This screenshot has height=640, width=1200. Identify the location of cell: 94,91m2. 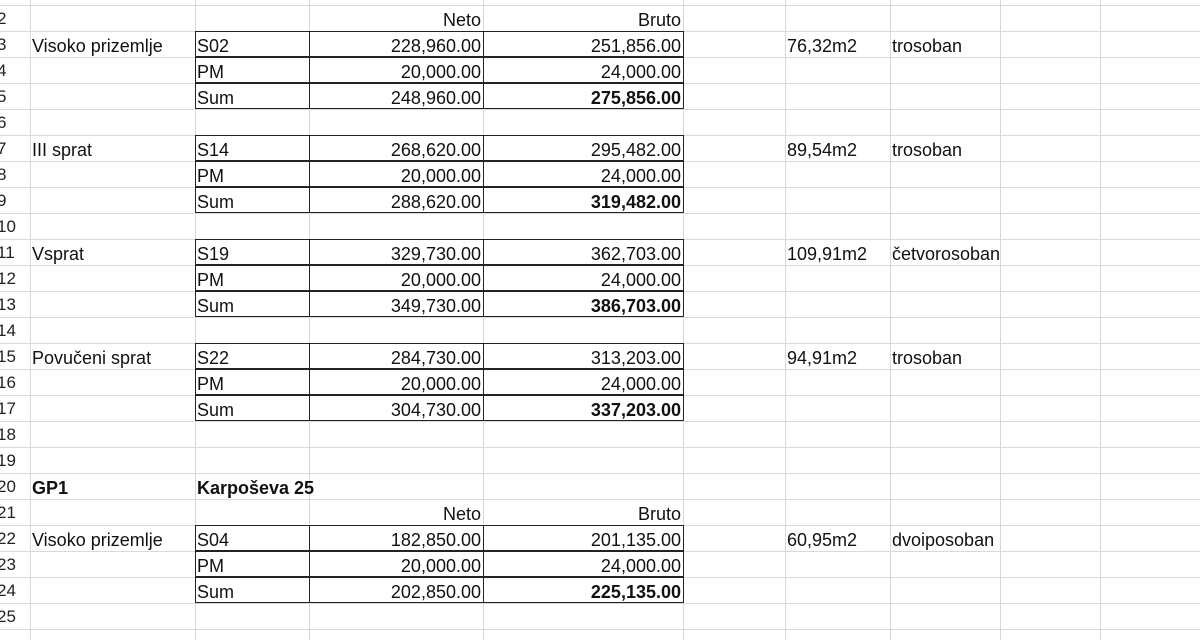
(822, 358).